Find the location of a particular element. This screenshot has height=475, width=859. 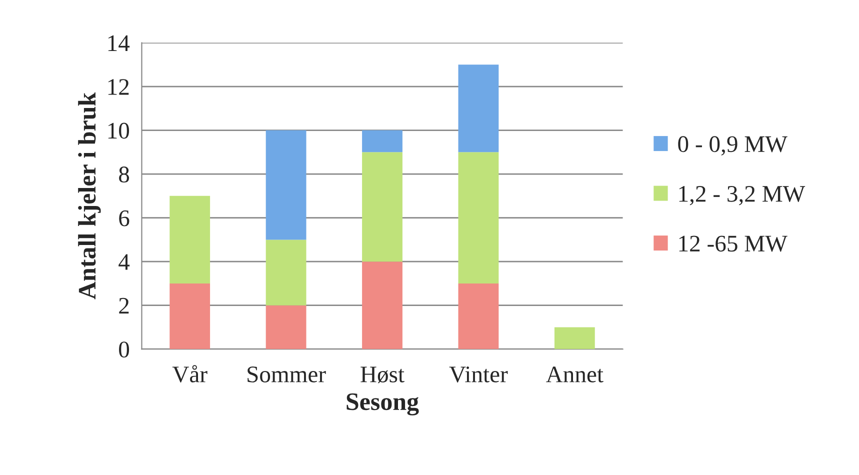

y-tick-label: 10 is located at coordinates (119, 130).